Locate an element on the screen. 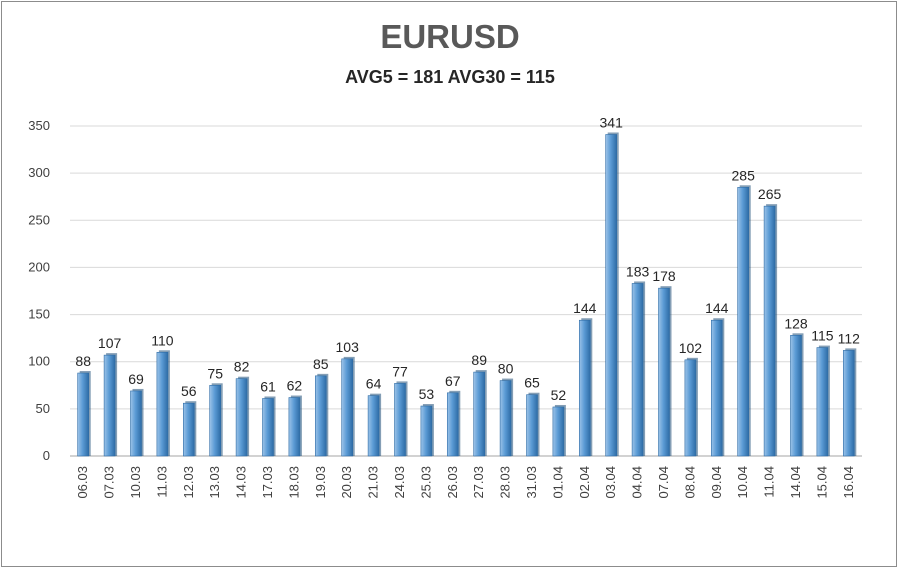 The height and width of the screenshot is (570, 900). data-label: 69 is located at coordinates (136, 379).